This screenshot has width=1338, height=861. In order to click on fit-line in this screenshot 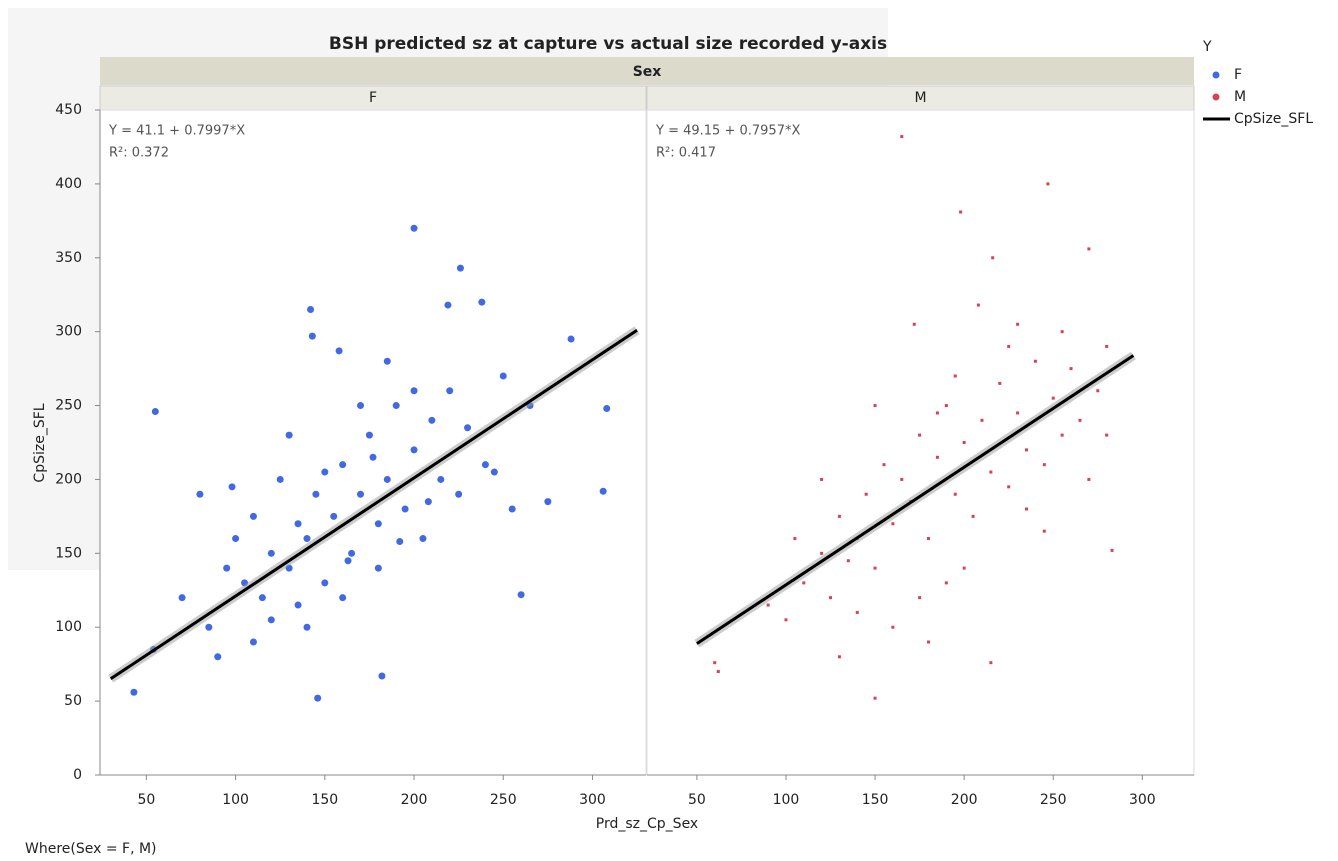, I will do `click(915, 499)`.